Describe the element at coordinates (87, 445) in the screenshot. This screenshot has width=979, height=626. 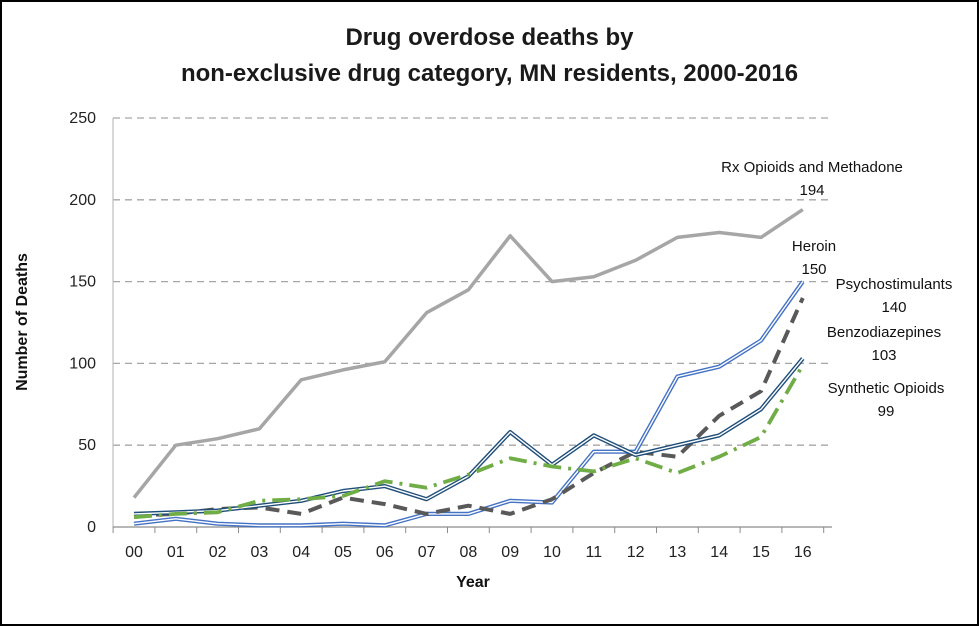
I see `y-tick-label: 50` at that location.